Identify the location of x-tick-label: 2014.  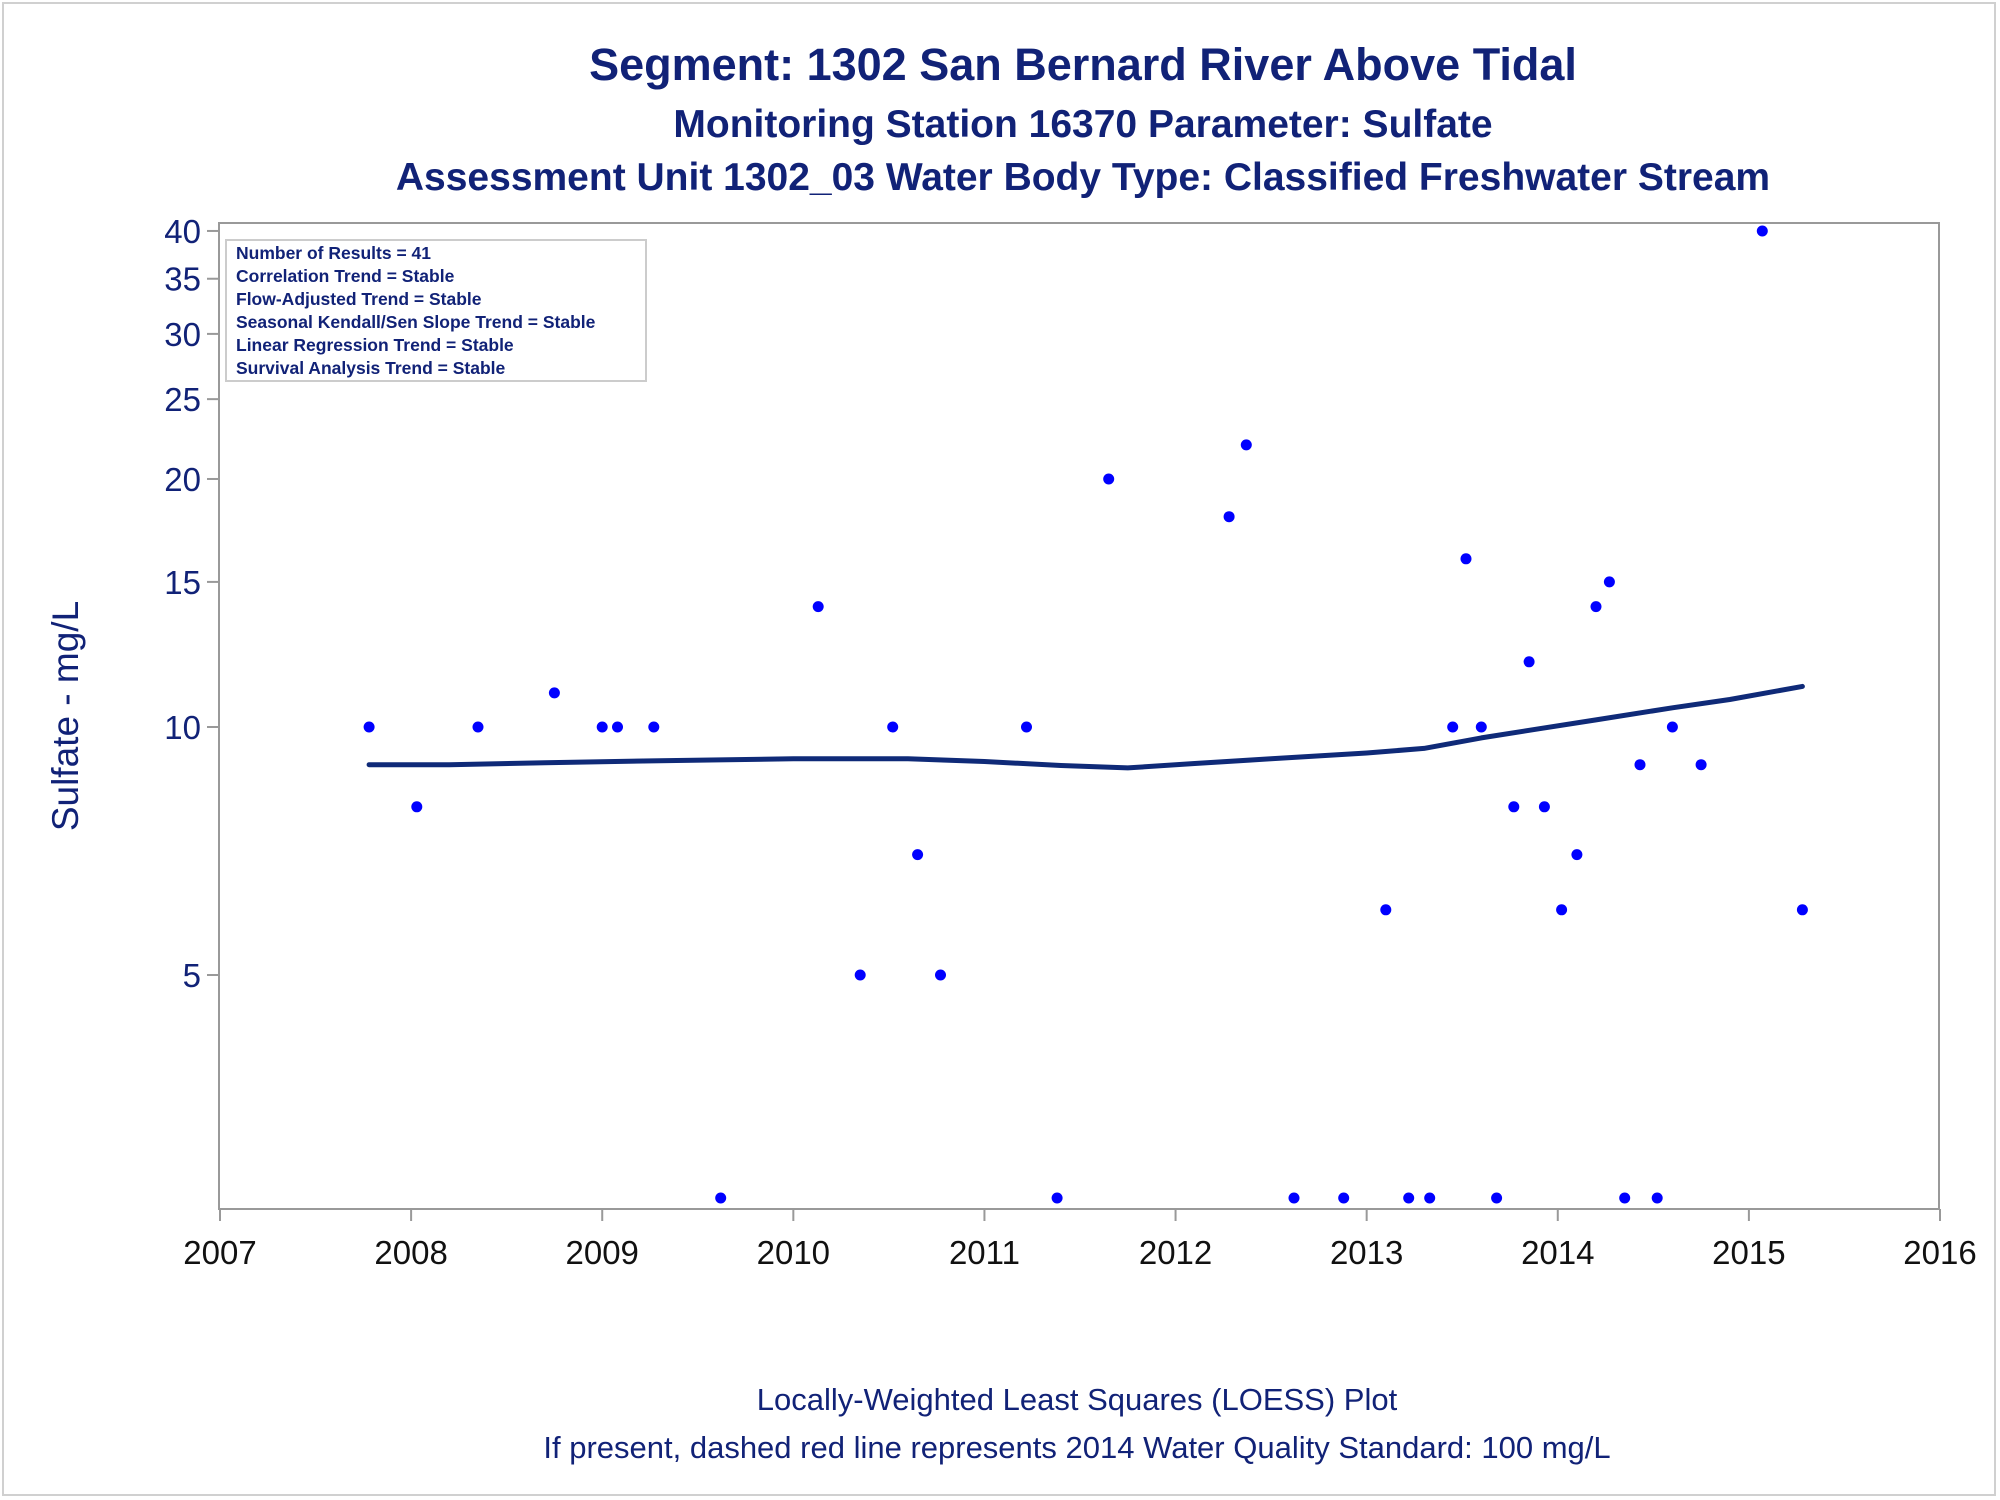
(1557, 1252).